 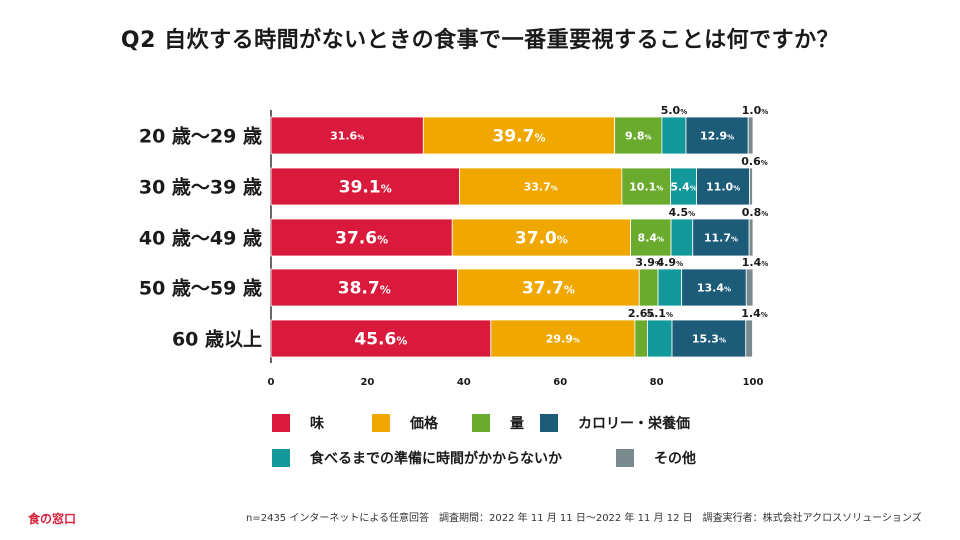 I want to click on data-label-price: 29.9%, so click(x=563, y=339).